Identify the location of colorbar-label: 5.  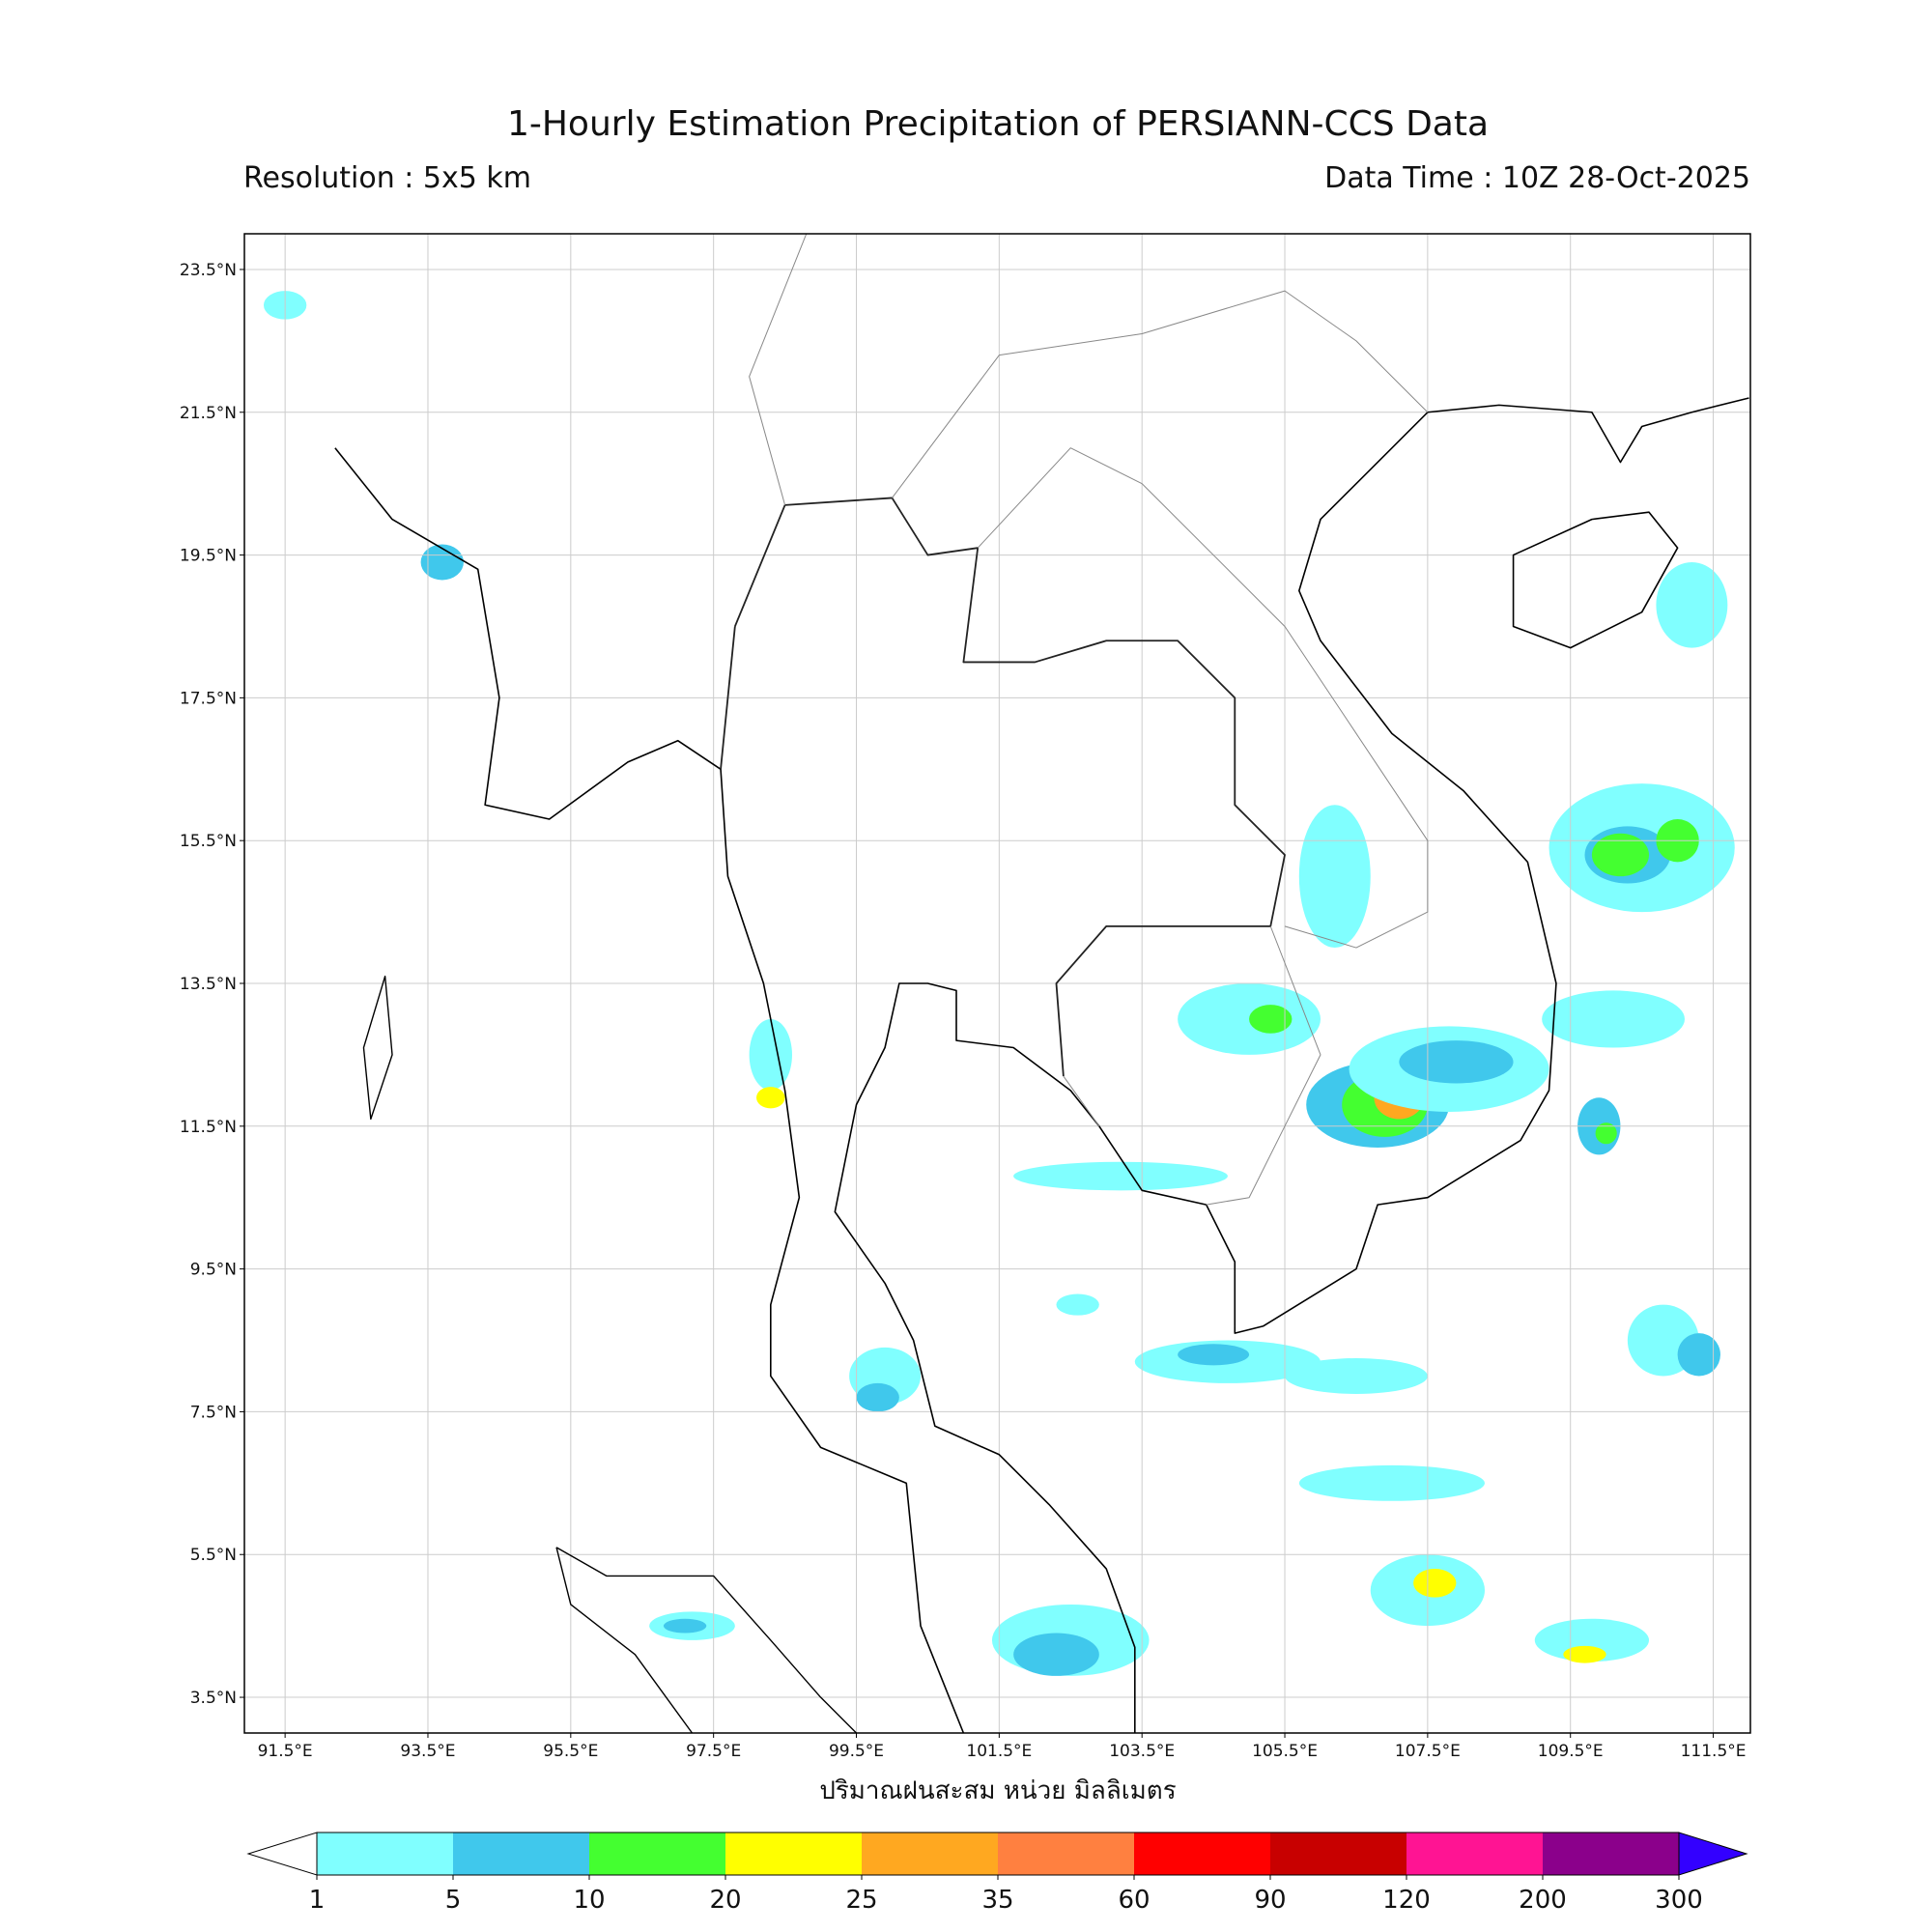
(453, 1900).